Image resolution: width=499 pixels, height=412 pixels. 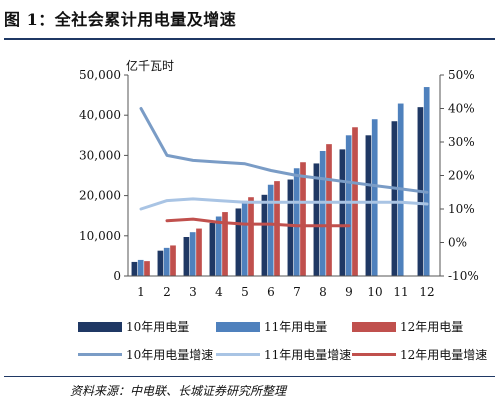 What do you see at coordinates (461, 142) in the screenshot?
I see `right-tick-label: 30%` at bounding box center [461, 142].